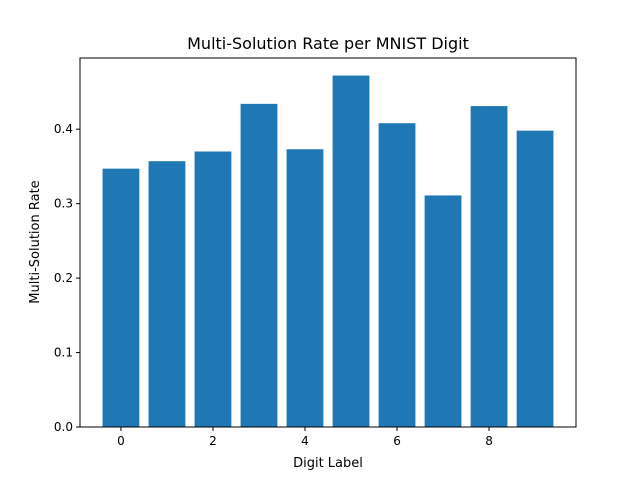 This screenshot has width=640, height=480. What do you see at coordinates (63, 427) in the screenshot?
I see `y-tick-label: 0.0` at bounding box center [63, 427].